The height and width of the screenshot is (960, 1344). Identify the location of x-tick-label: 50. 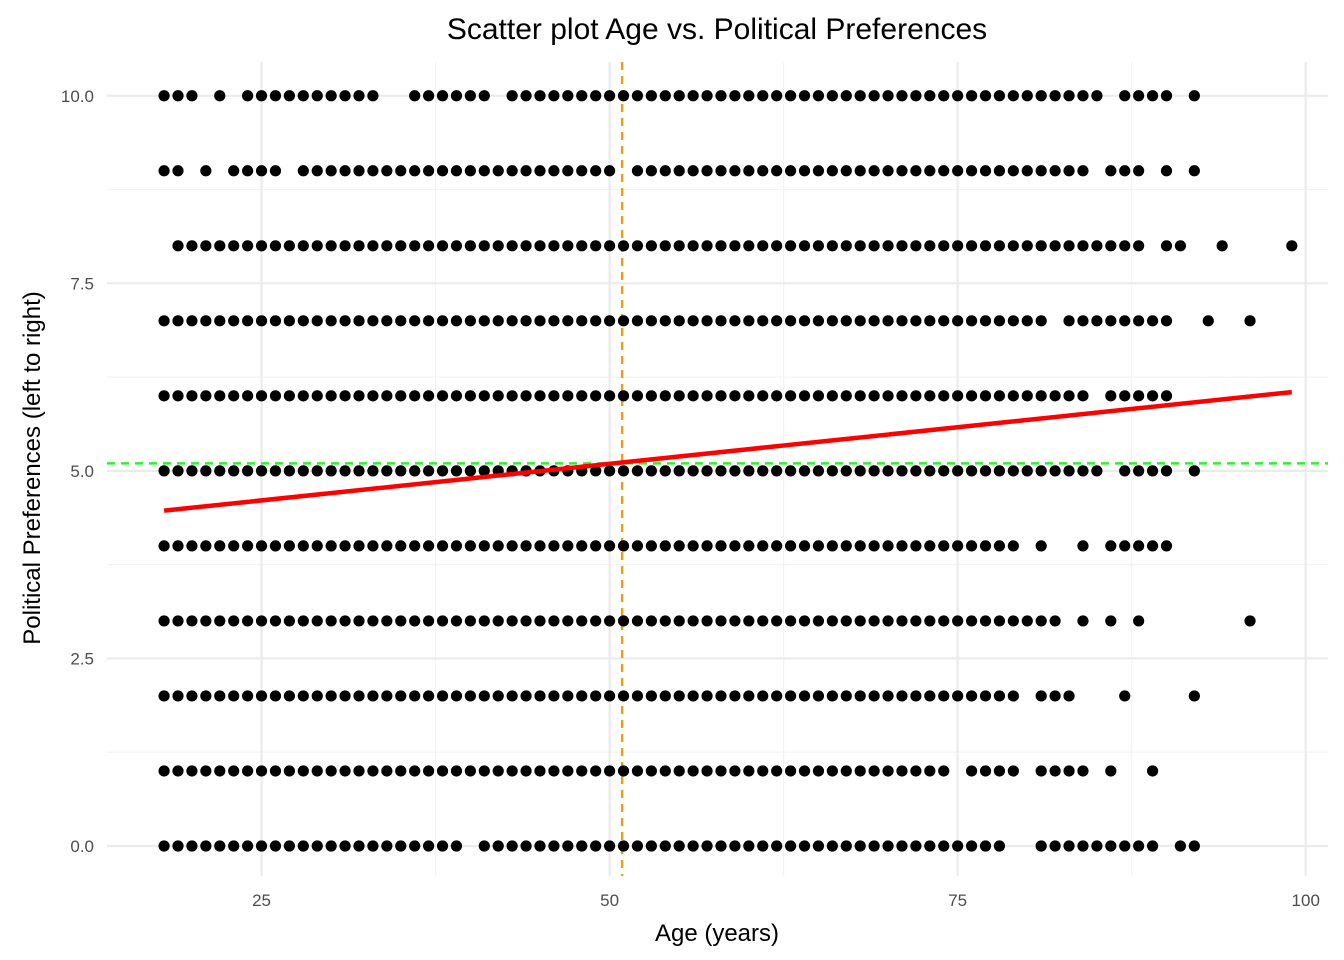
(609, 900).